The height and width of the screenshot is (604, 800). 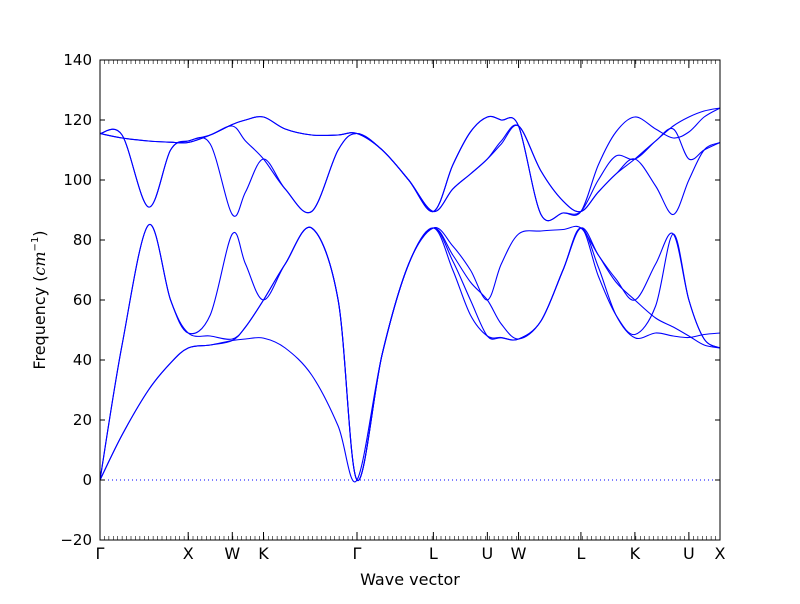 What do you see at coordinates (39, 323) in the screenshot?
I see `y-axis-label-text: Frequency (` at bounding box center [39, 323].